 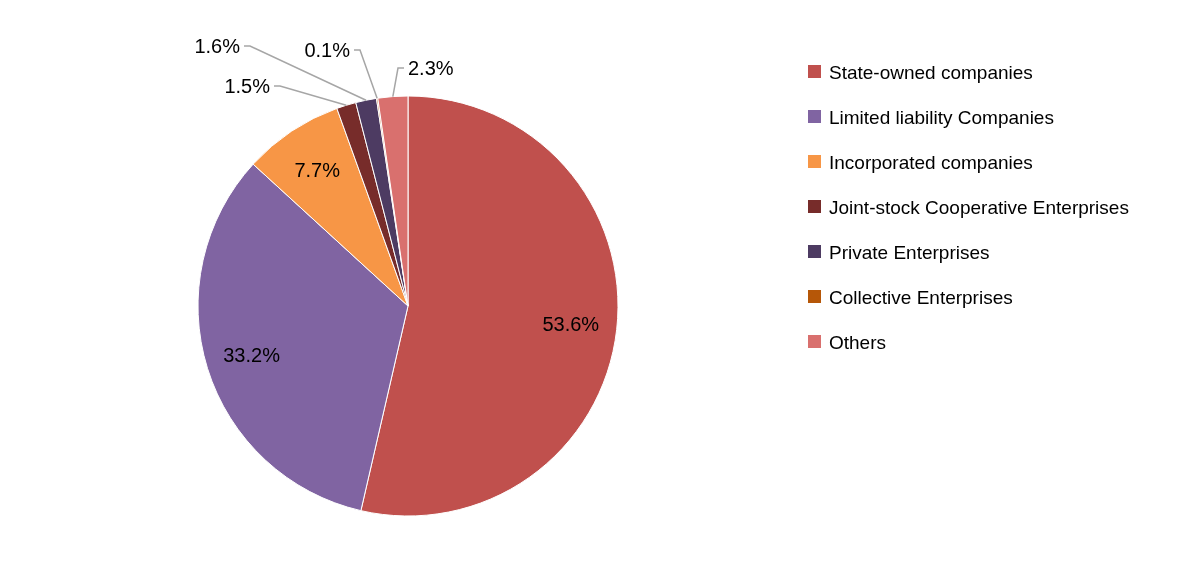 What do you see at coordinates (909, 252) in the screenshot?
I see `legend-label: Private Enterprises` at bounding box center [909, 252].